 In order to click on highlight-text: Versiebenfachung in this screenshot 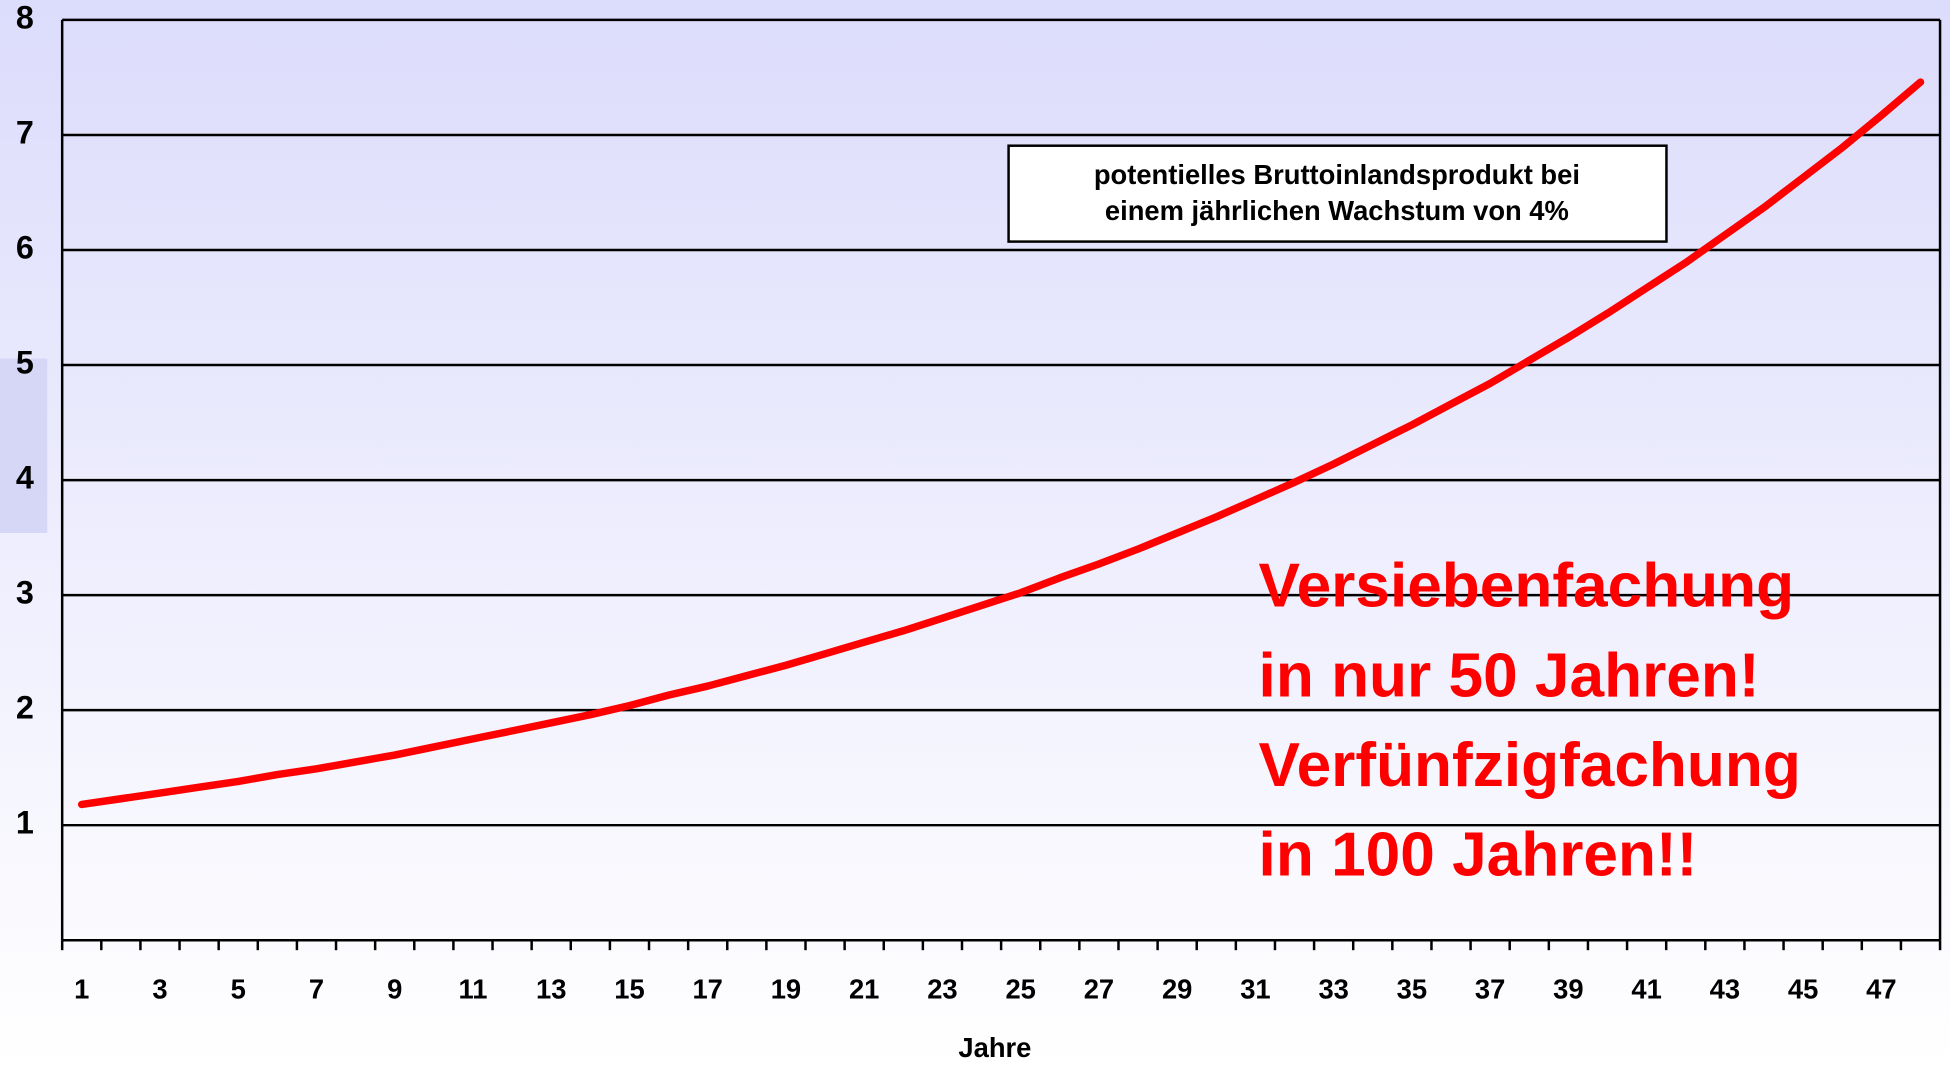, I will do `click(1527, 586)`.